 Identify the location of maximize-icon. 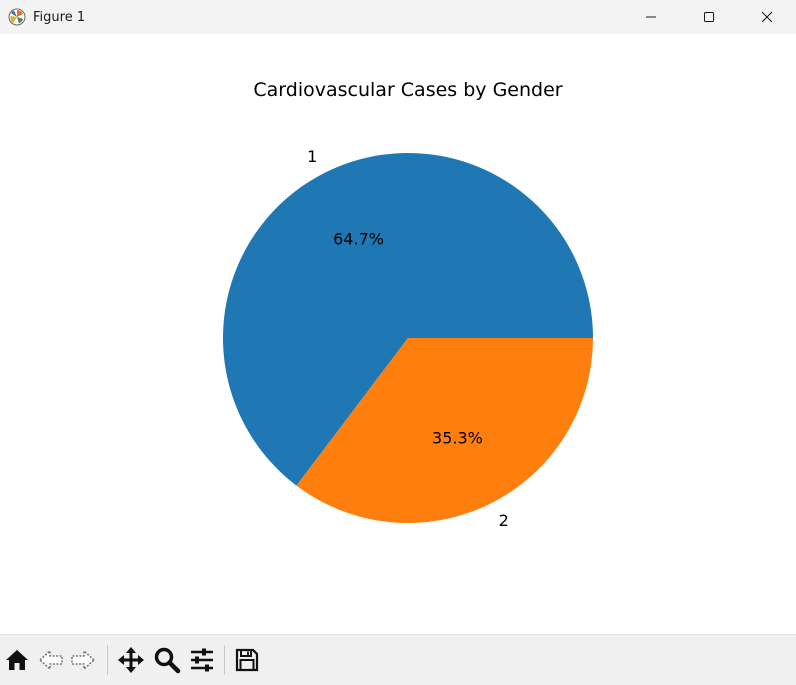
(709, 17).